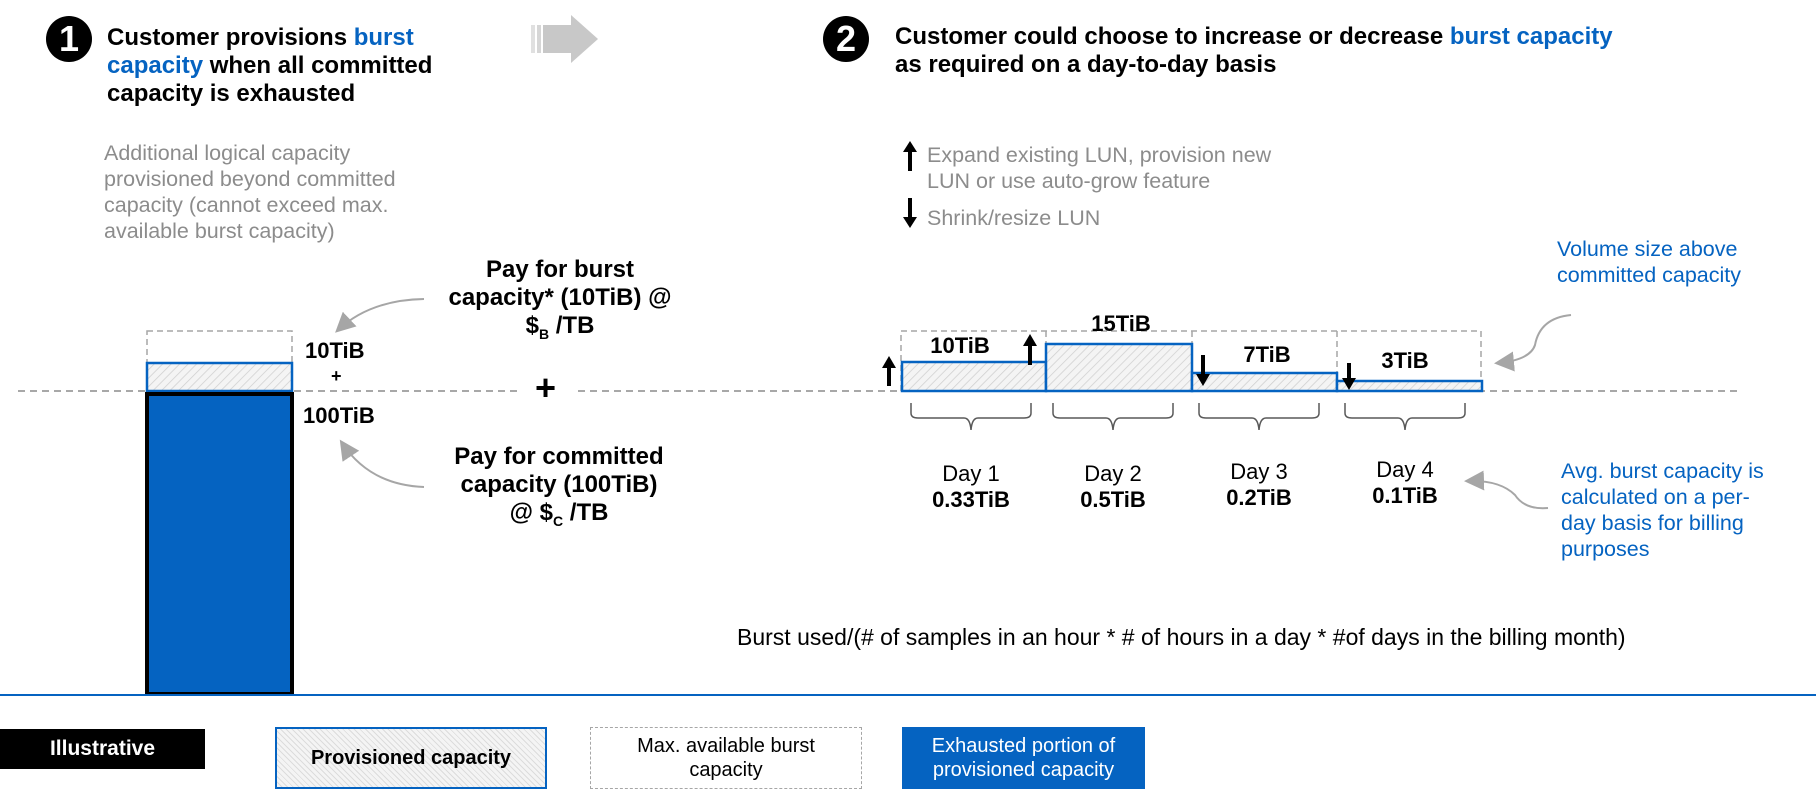 This screenshot has width=1816, height=796. Describe the element at coordinates (382, 463) in the screenshot. I see `pay-committed-pointer` at that location.